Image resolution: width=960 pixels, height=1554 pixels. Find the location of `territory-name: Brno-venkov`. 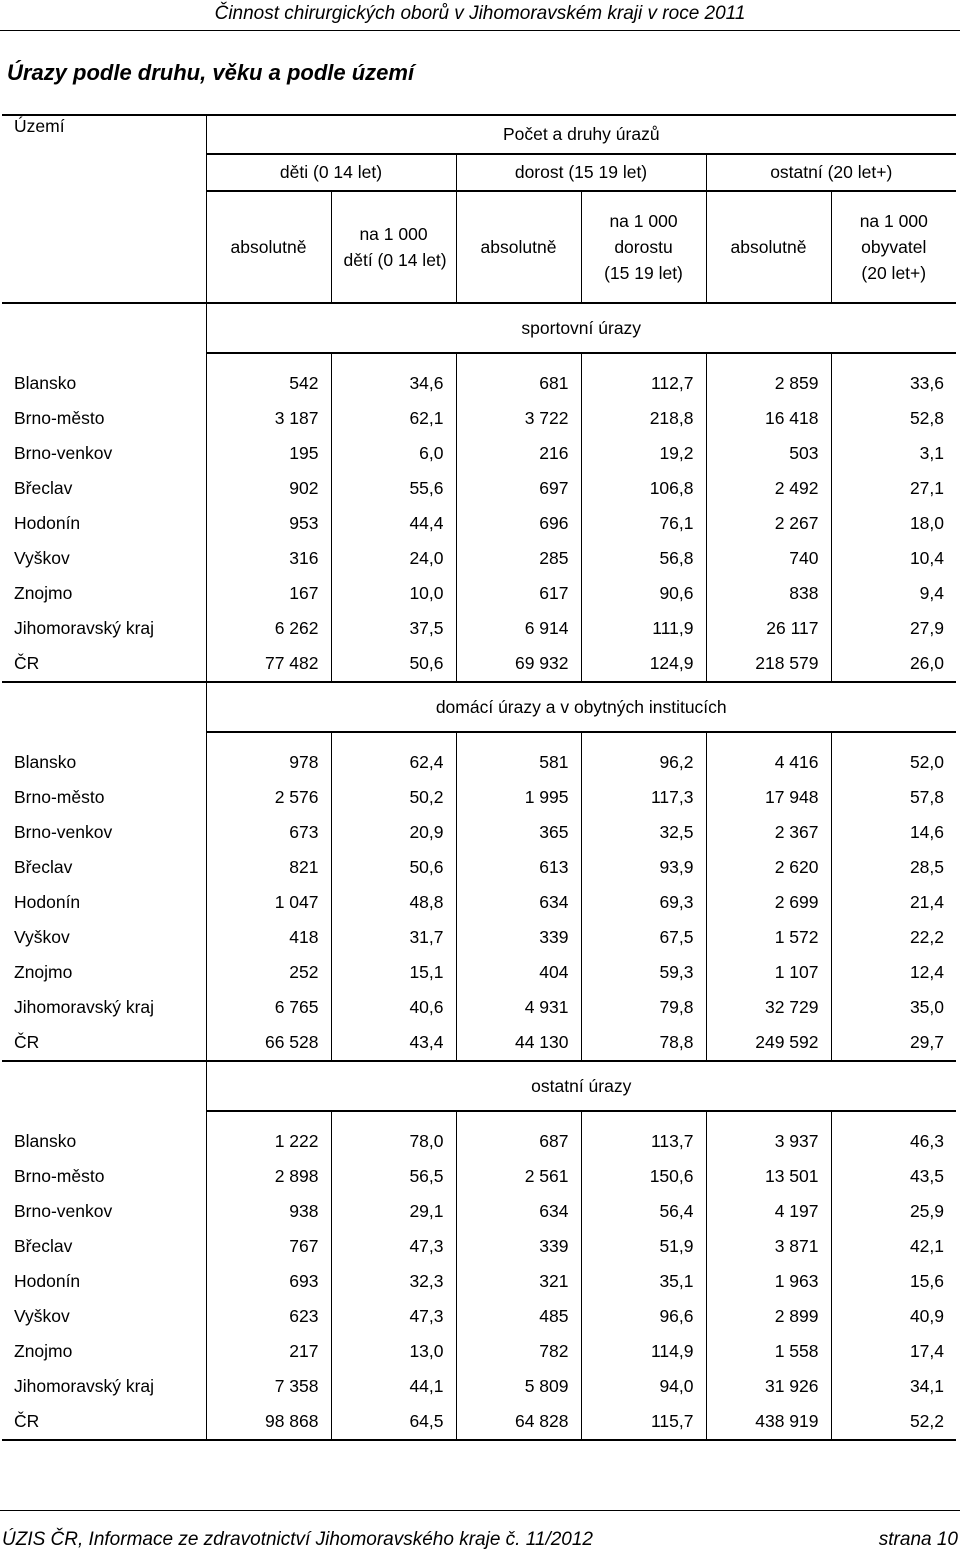

territory-name: Brno-venkov is located at coordinates (63, 453).